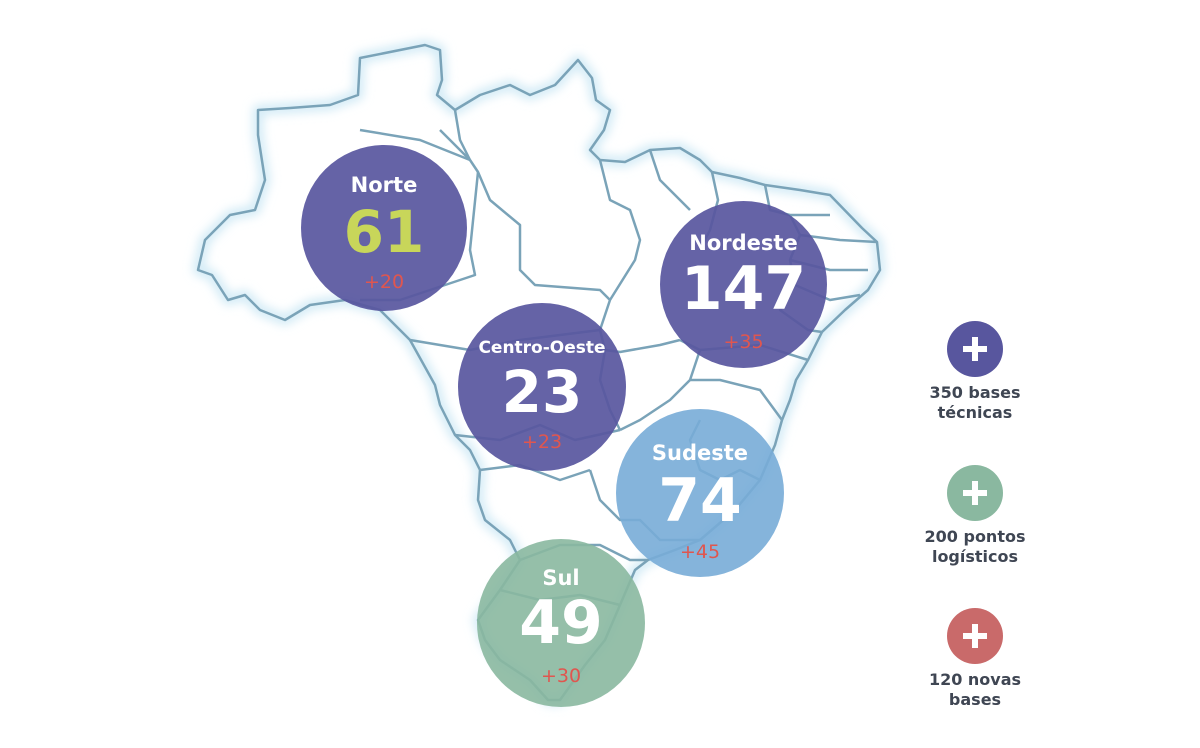 The image size is (1200, 748). I want to click on legend-line-2: logísticos, so click(975, 556).